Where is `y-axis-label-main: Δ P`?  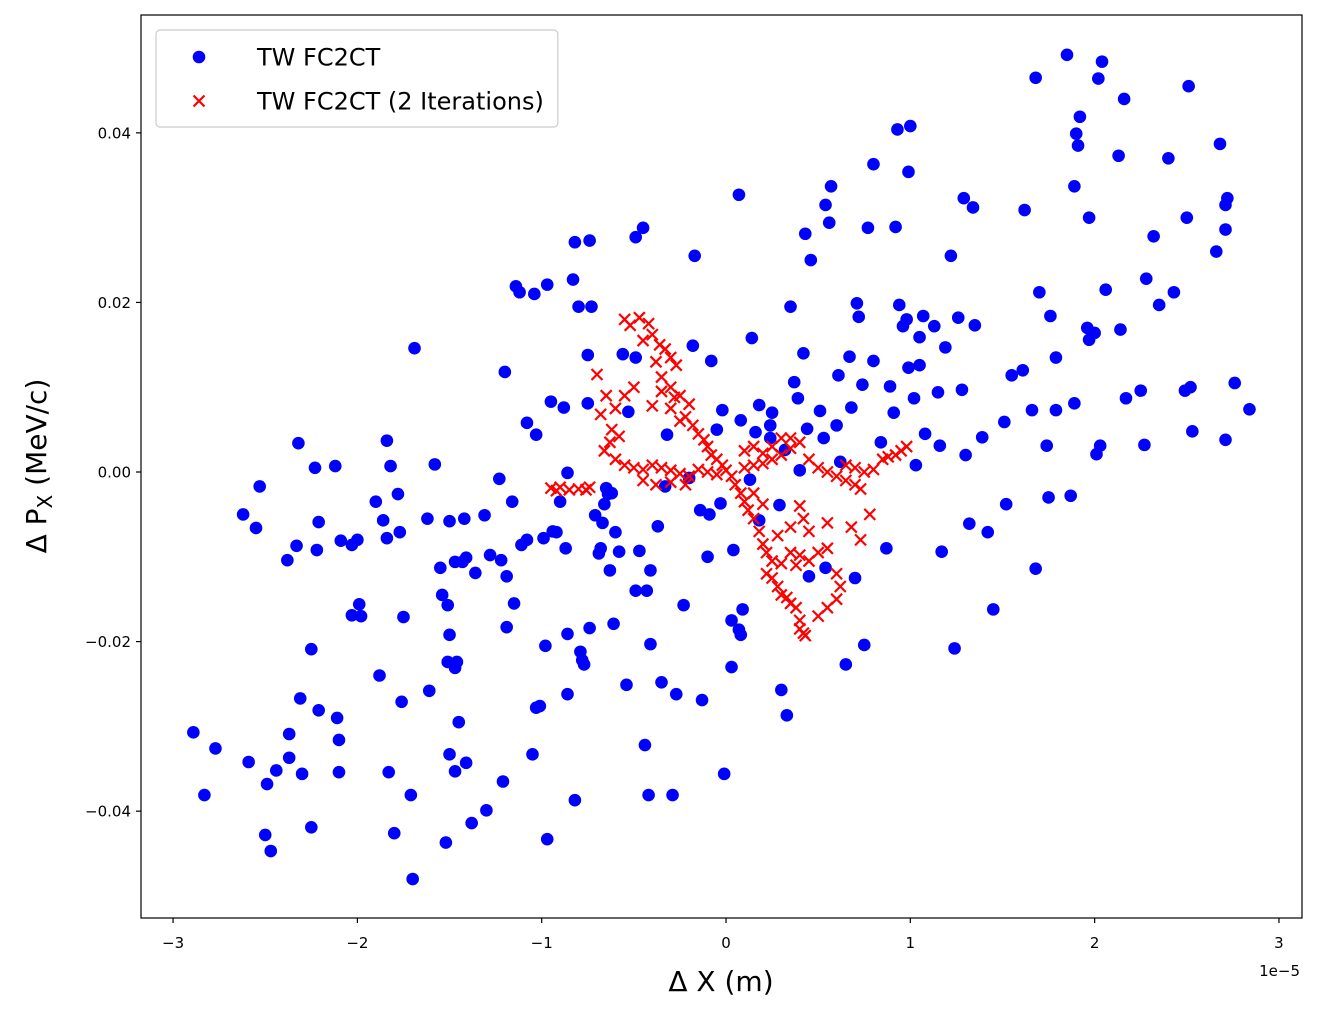
y-axis-label-main: Δ P is located at coordinates (36, 530).